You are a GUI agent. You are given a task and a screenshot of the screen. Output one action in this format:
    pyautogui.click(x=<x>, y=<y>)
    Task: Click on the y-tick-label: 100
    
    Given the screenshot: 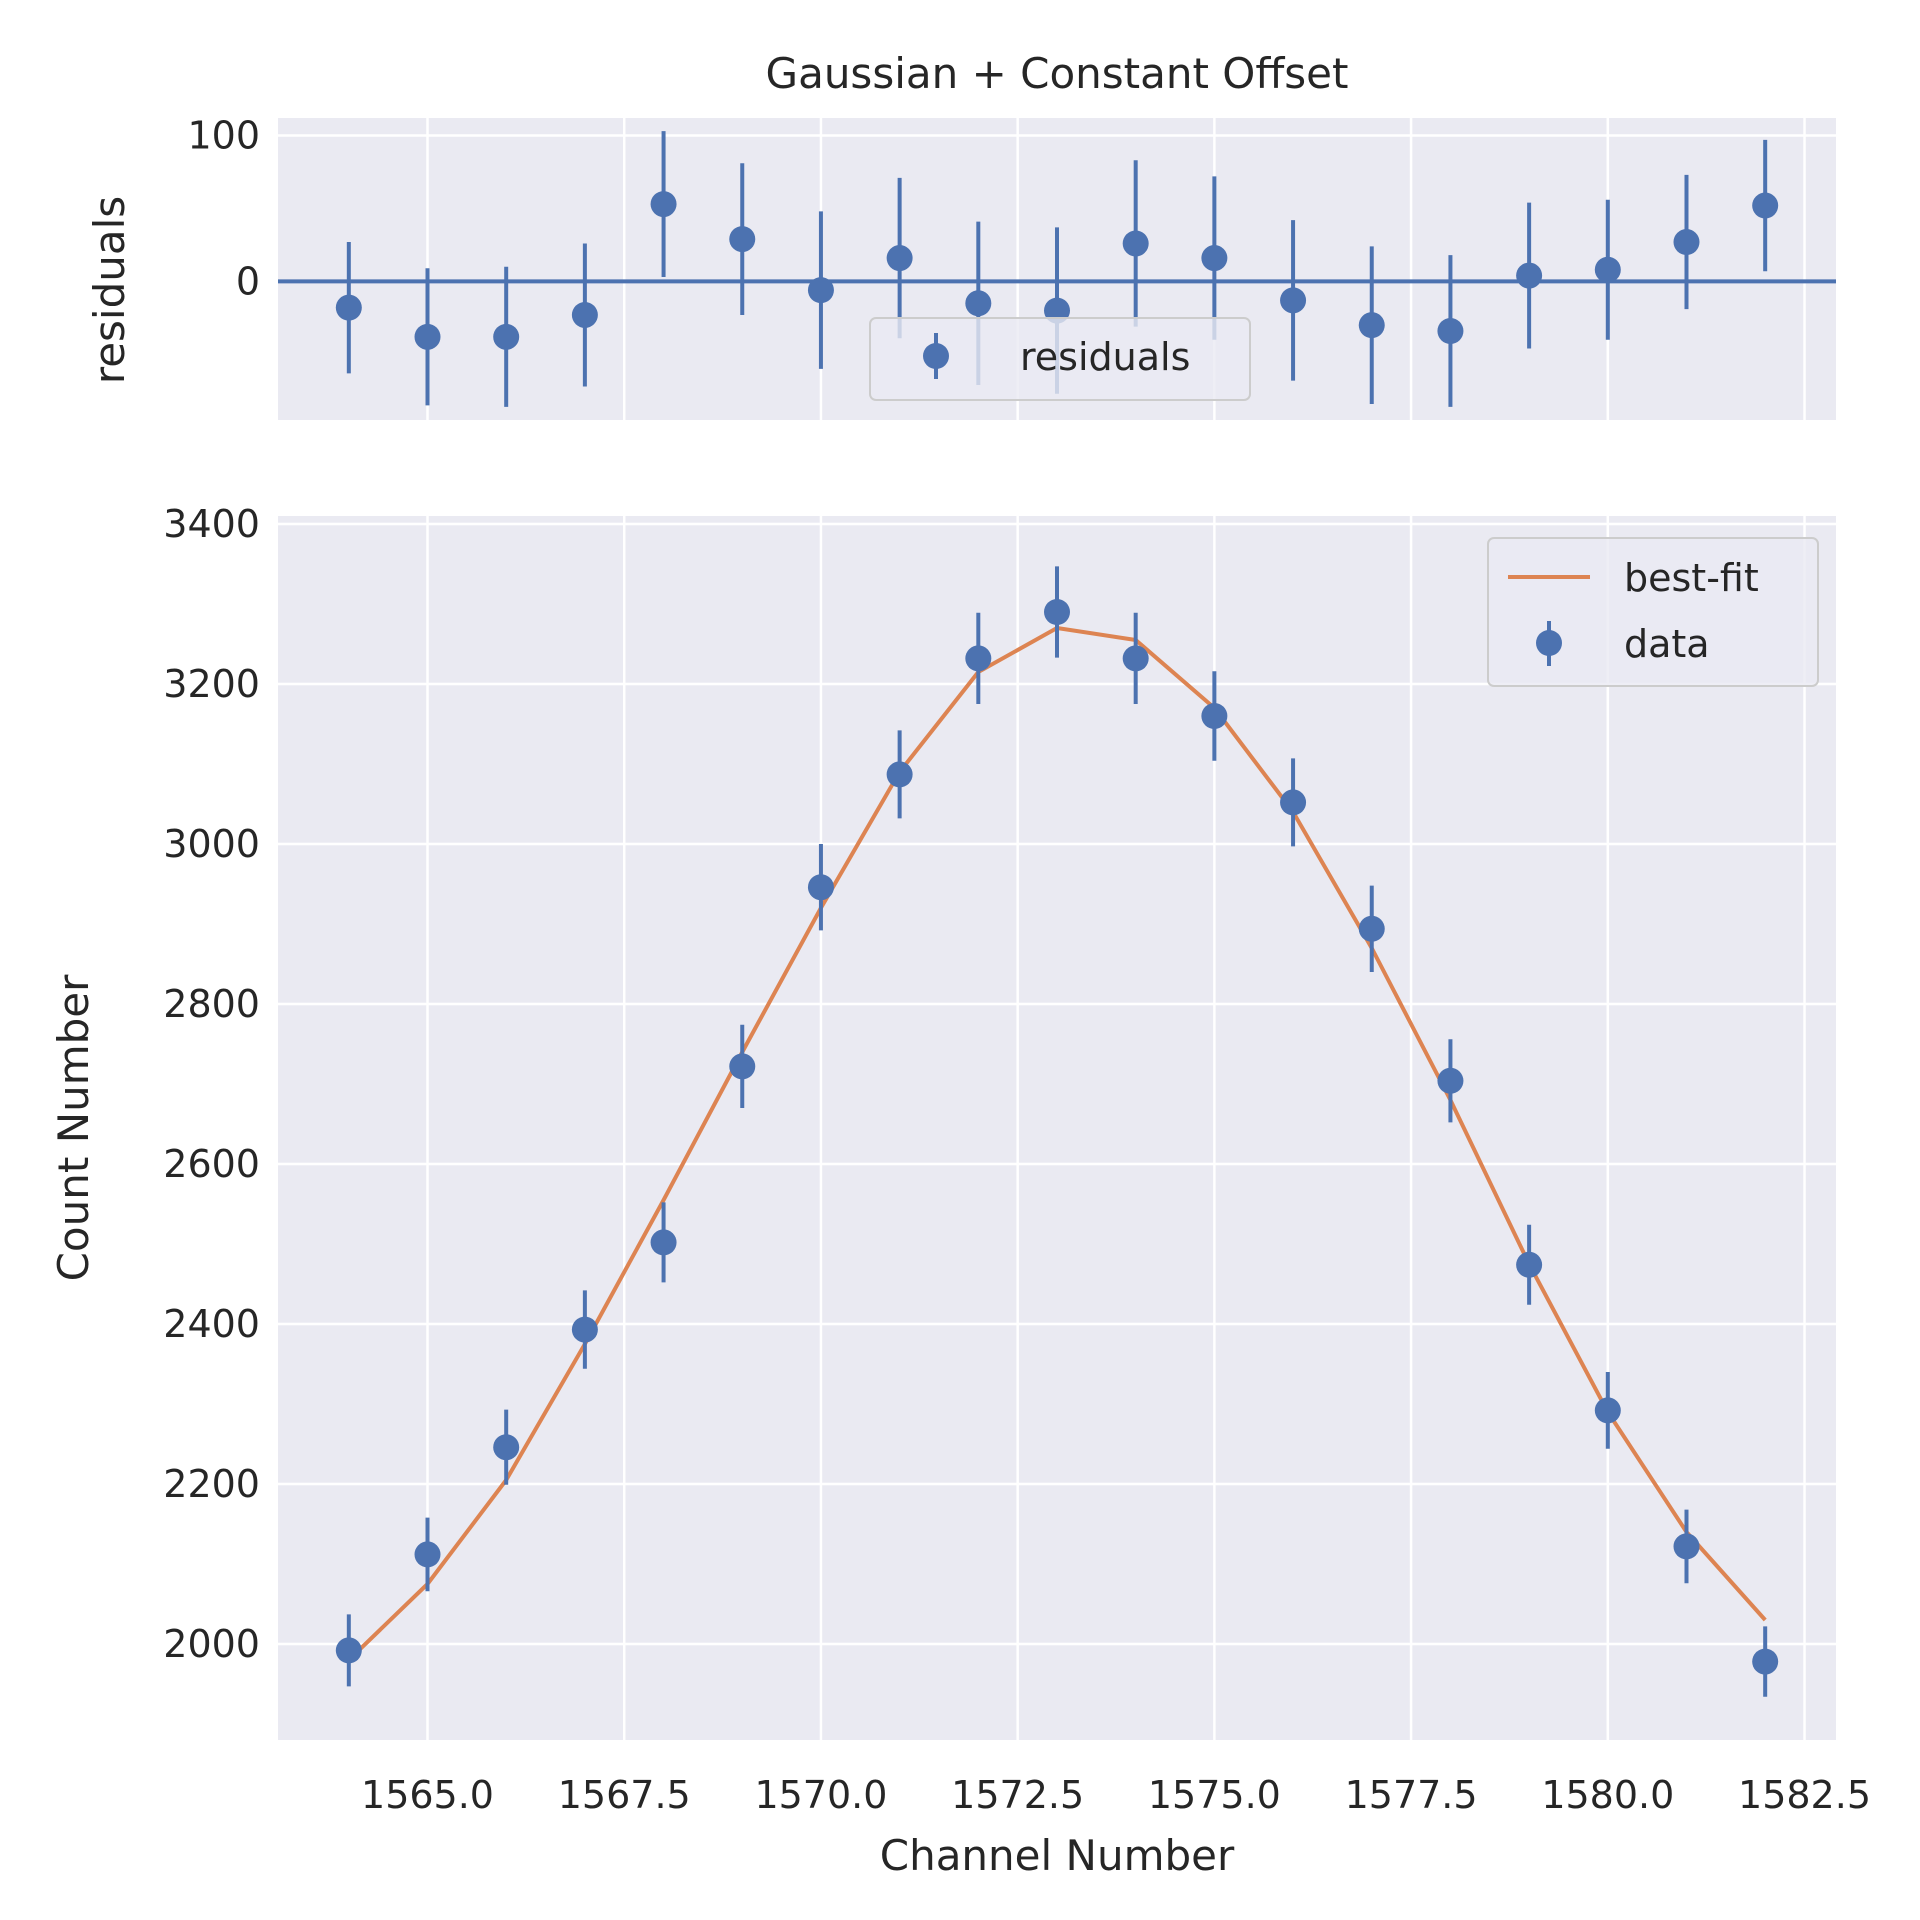 What is the action you would take?
    pyautogui.click(x=223, y=136)
    